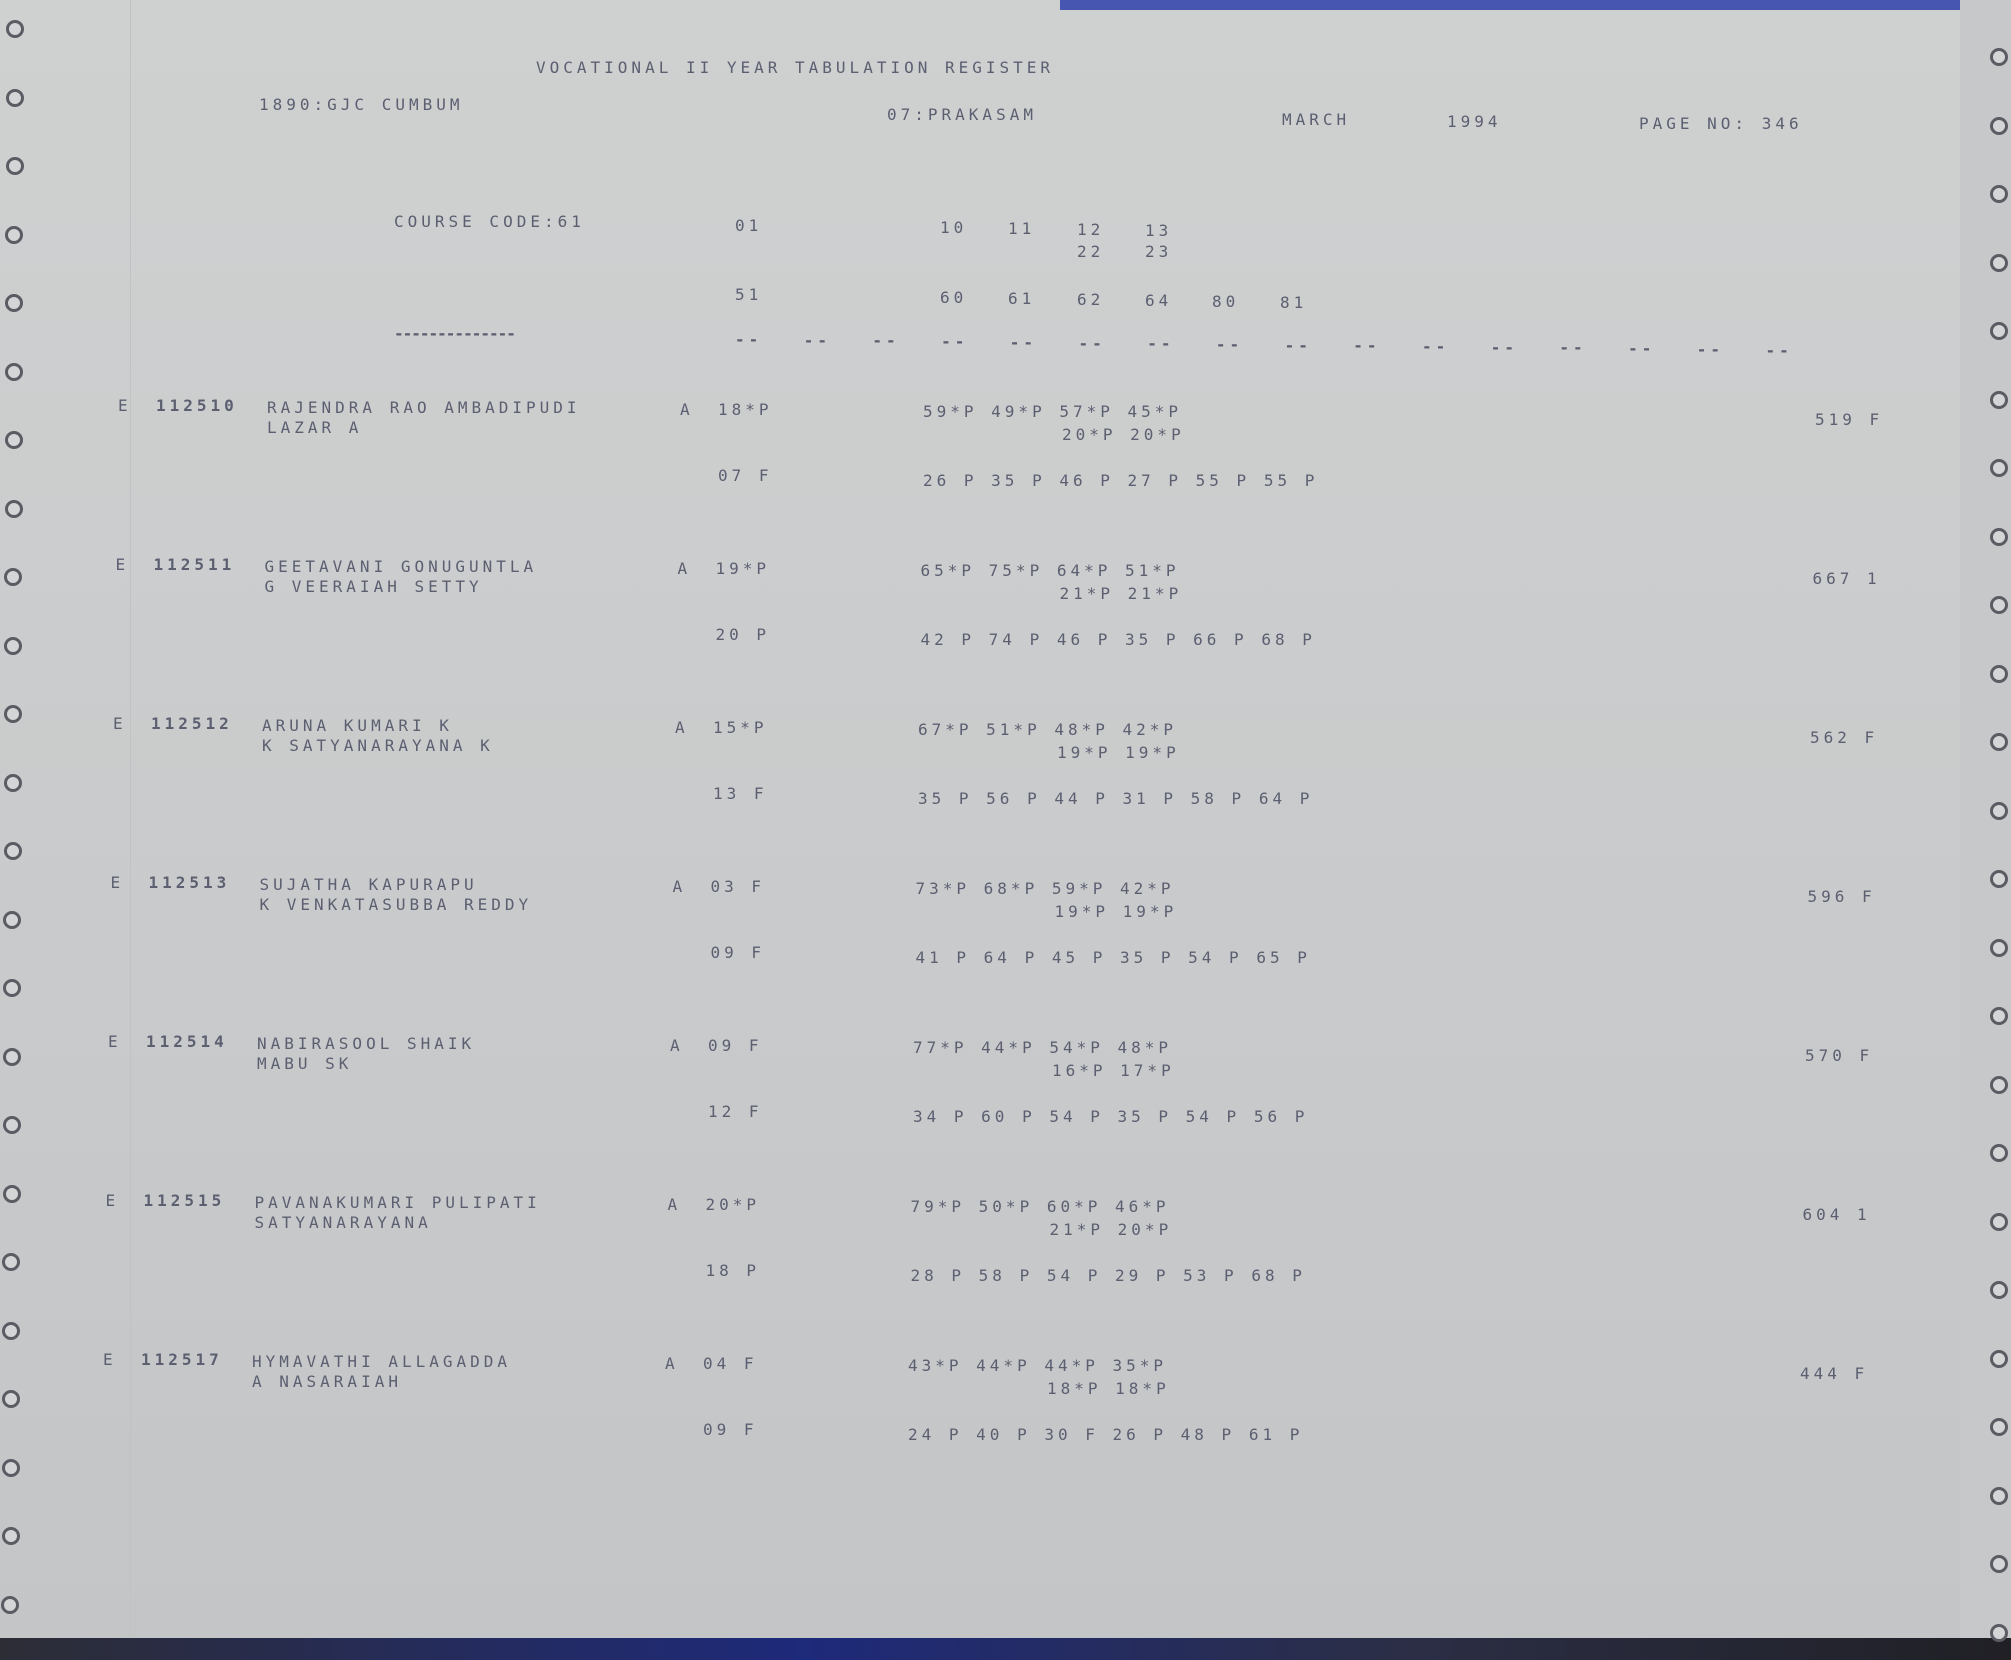 The image size is (2011, 1660). I want to click on column-code: 80, so click(1226, 301).